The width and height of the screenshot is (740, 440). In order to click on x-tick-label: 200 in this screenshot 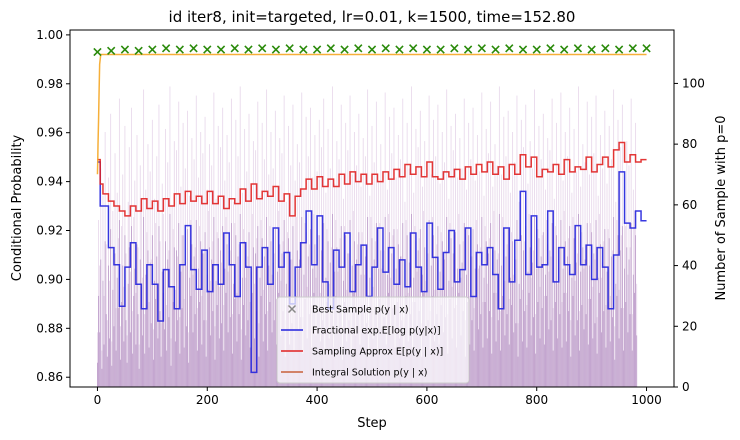, I will do `click(207, 400)`.